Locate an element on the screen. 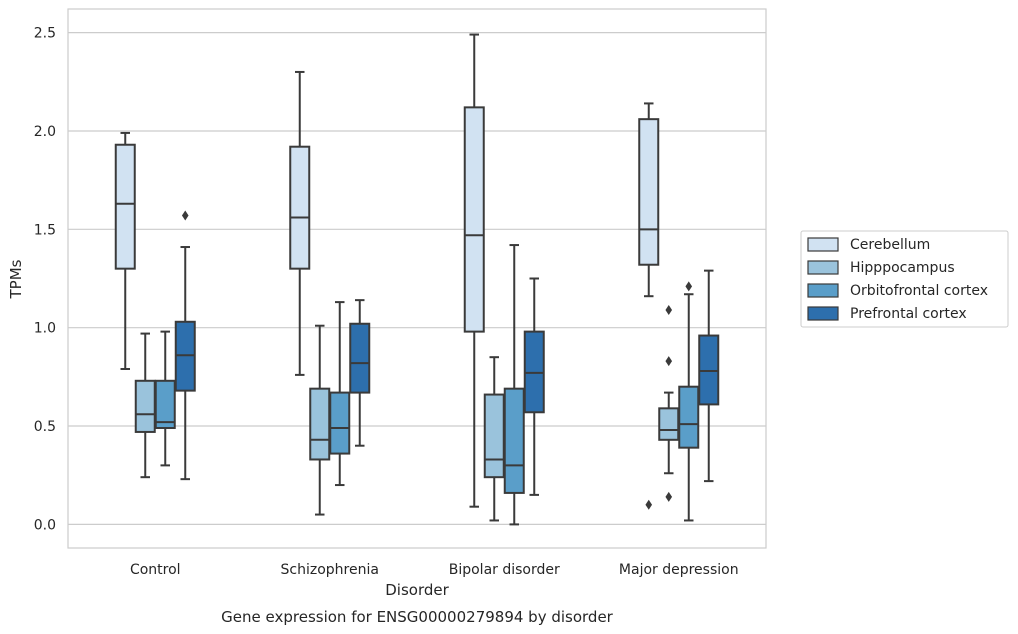 Image resolution: width=1018 pixels, height=634 pixels. legend-label: Hipppocampus is located at coordinates (902, 268).